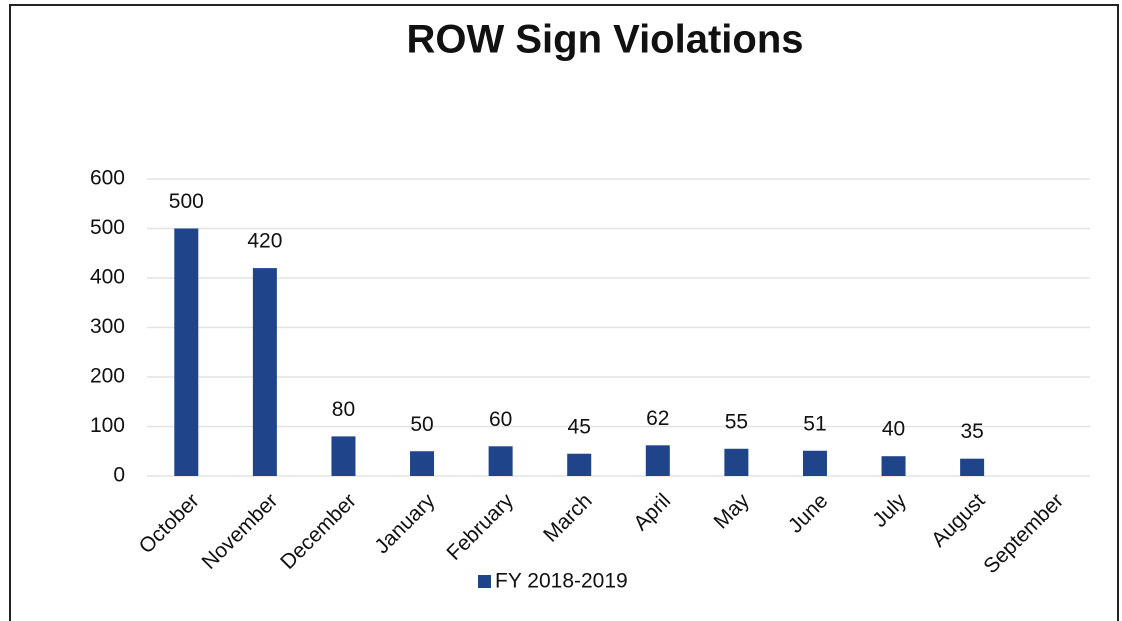  I want to click on x-tick-label: March, so click(568, 518).